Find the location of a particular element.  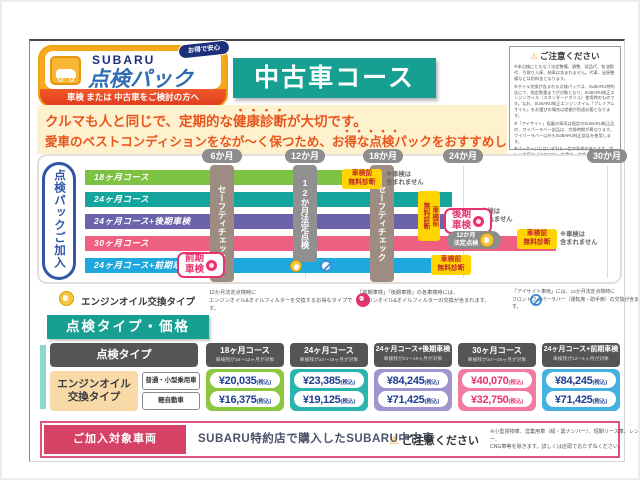

price-card-24m-early: ¥84,245(税込) ¥71,425(税込) is located at coordinates (581, 390).